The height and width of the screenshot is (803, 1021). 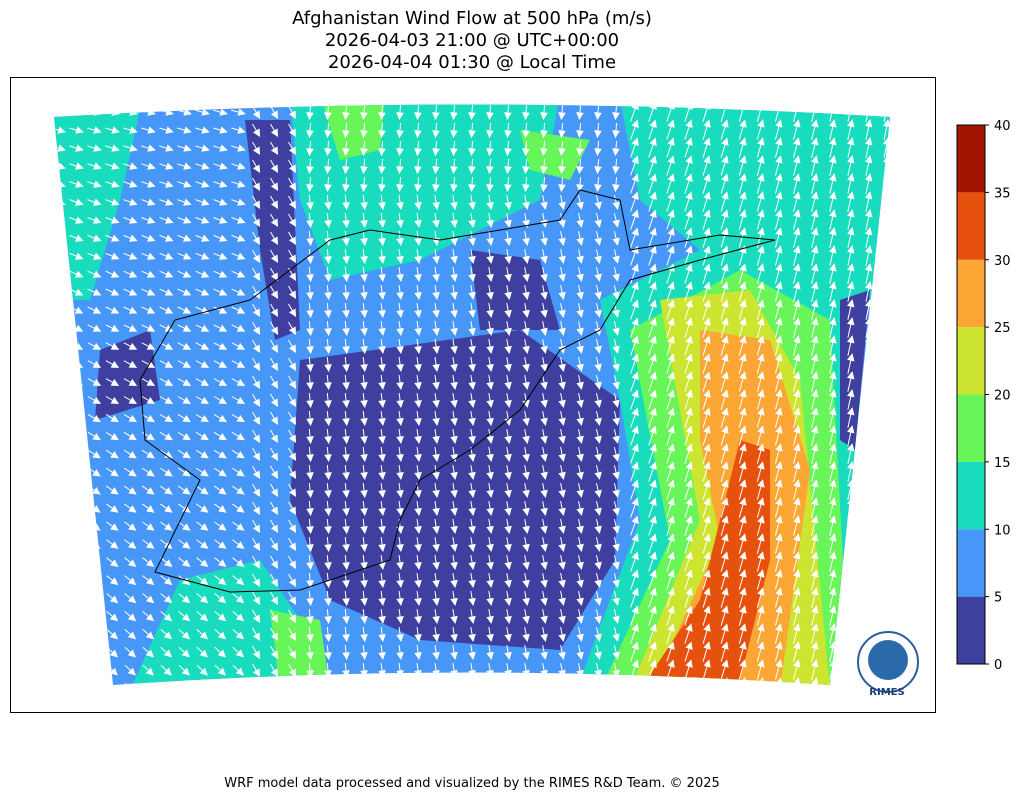 What do you see at coordinates (998, 665) in the screenshot?
I see `colorbar-tick-label: 0` at bounding box center [998, 665].